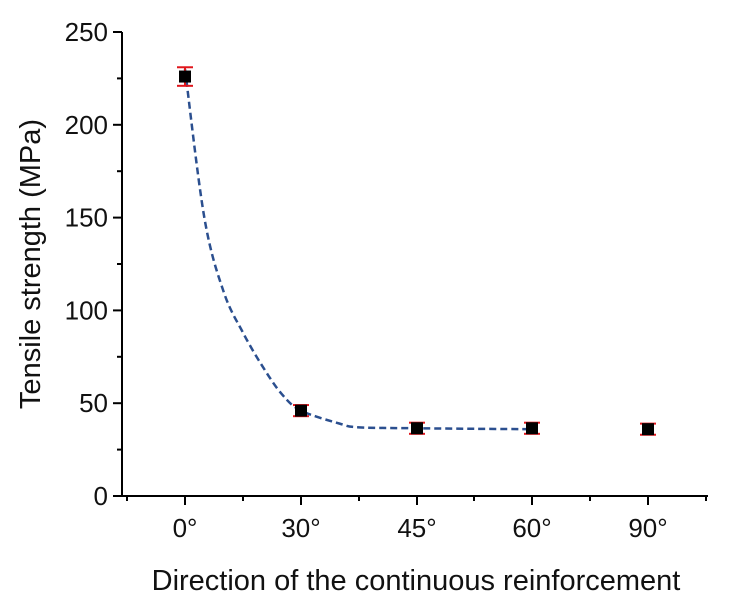 Image resolution: width=739 pixels, height=597 pixels. Describe the element at coordinates (93, 403) in the screenshot. I see `y-tick-label: 50` at that location.